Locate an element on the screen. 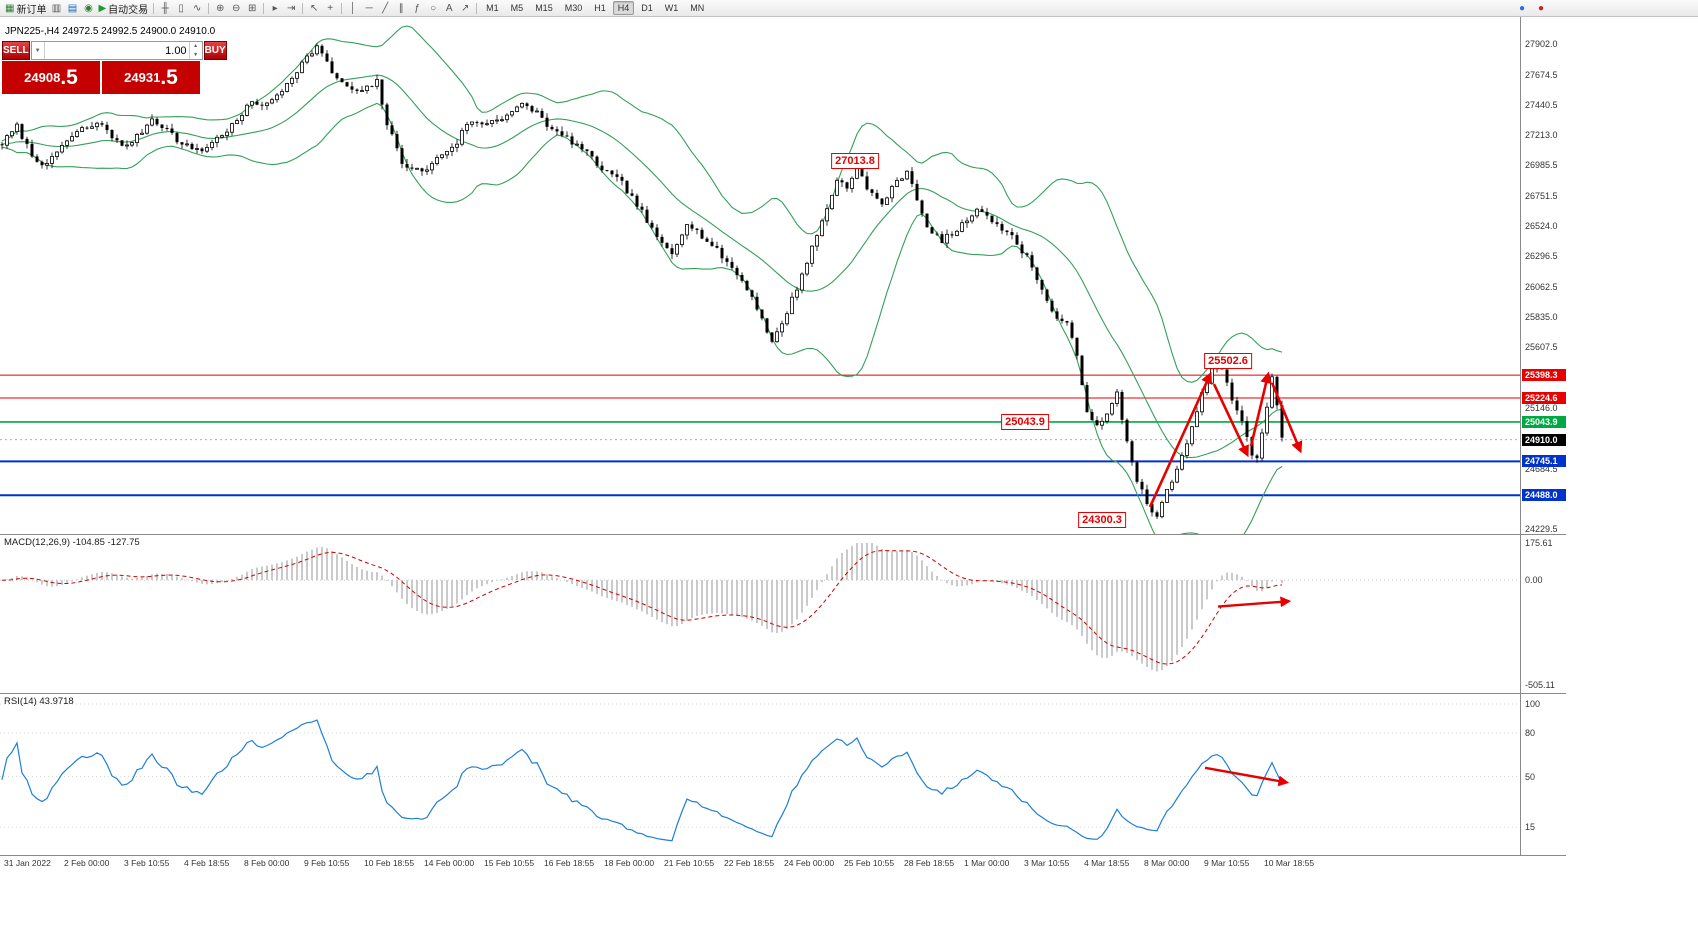 This screenshot has height=933, width=1698. candlestick-chart-icon: ▯ is located at coordinates (181, 8).